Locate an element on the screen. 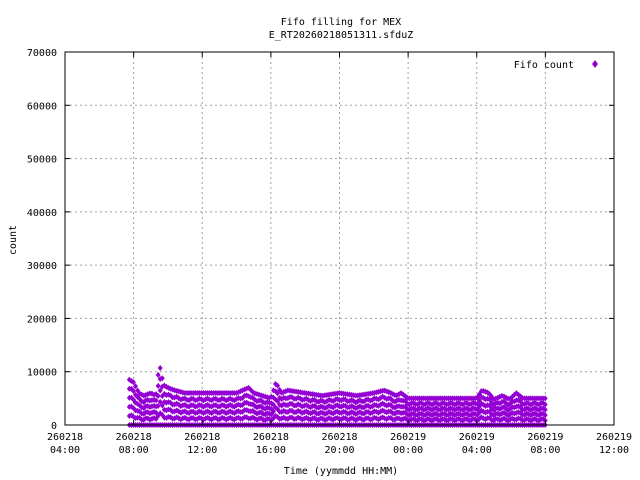  x-tick-time: 00:00 is located at coordinates (408, 450).